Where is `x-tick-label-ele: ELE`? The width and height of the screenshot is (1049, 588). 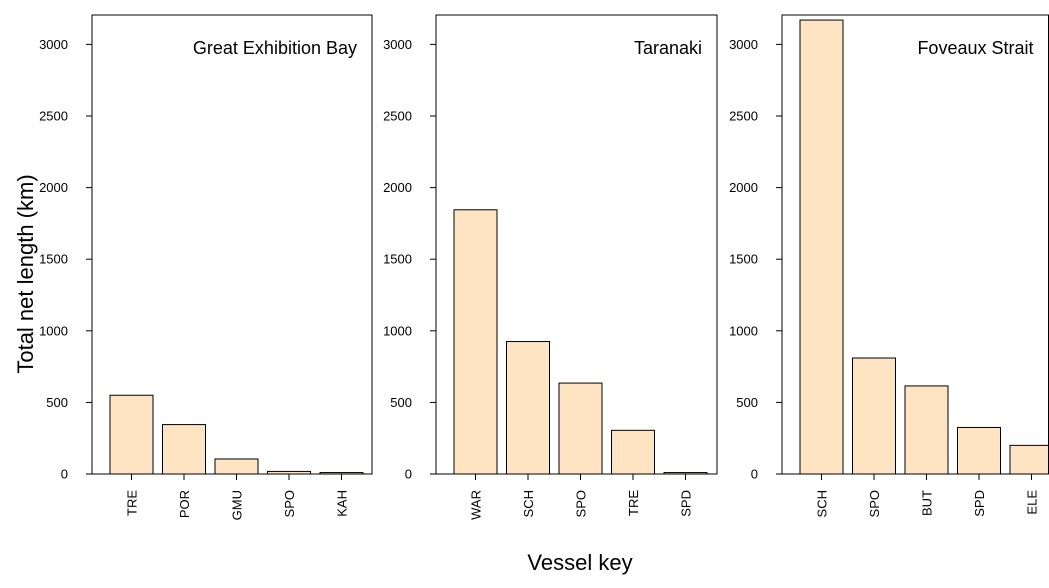
x-tick-label-ele: ELE is located at coordinates (1032, 502).